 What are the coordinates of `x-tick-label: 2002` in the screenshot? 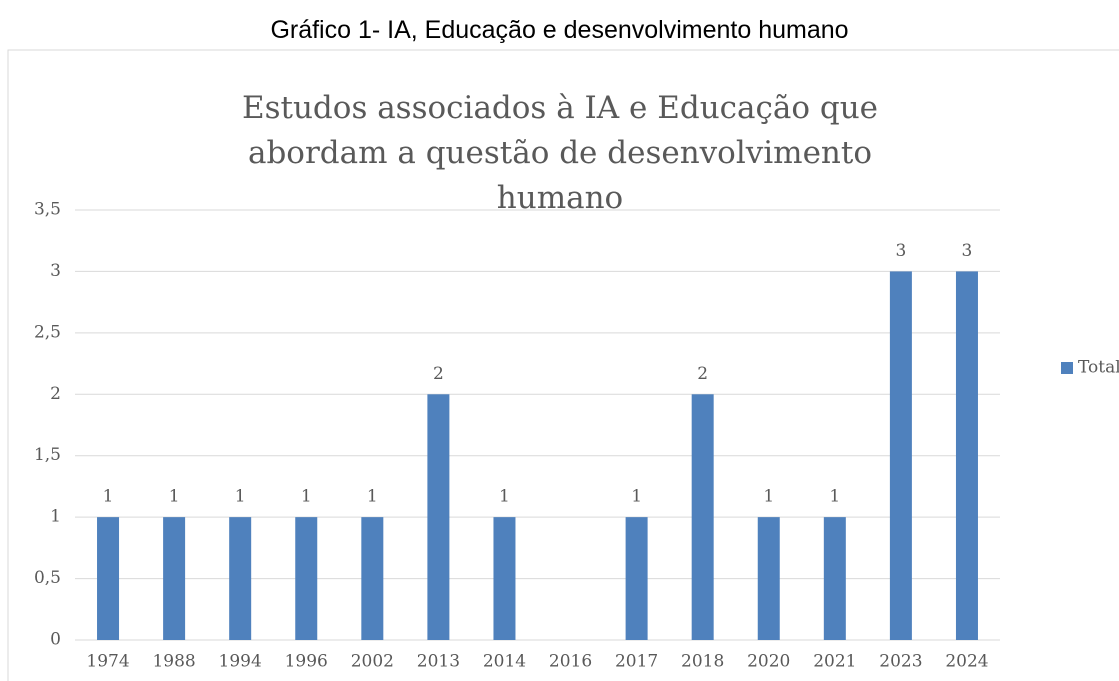 It's located at (372, 662).